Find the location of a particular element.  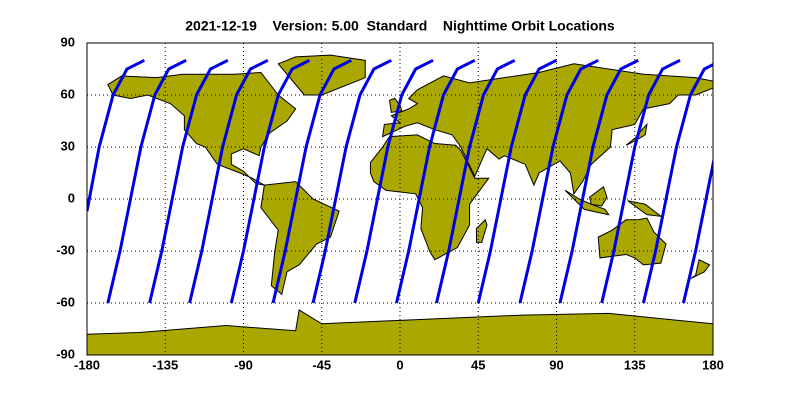

north-america is located at coordinates (202, 128).